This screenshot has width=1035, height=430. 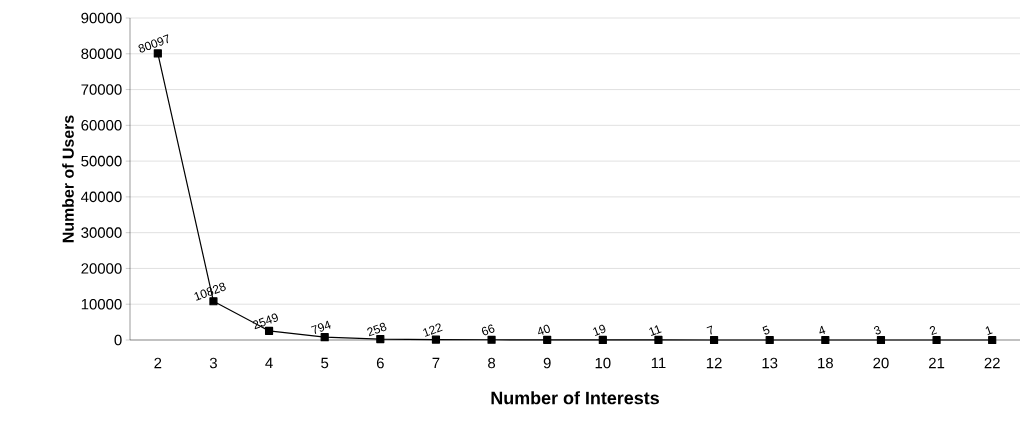 What do you see at coordinates (603, 363) in the screenshot?
I see `x-tick-label: 10` at bounding box center [603, 363].